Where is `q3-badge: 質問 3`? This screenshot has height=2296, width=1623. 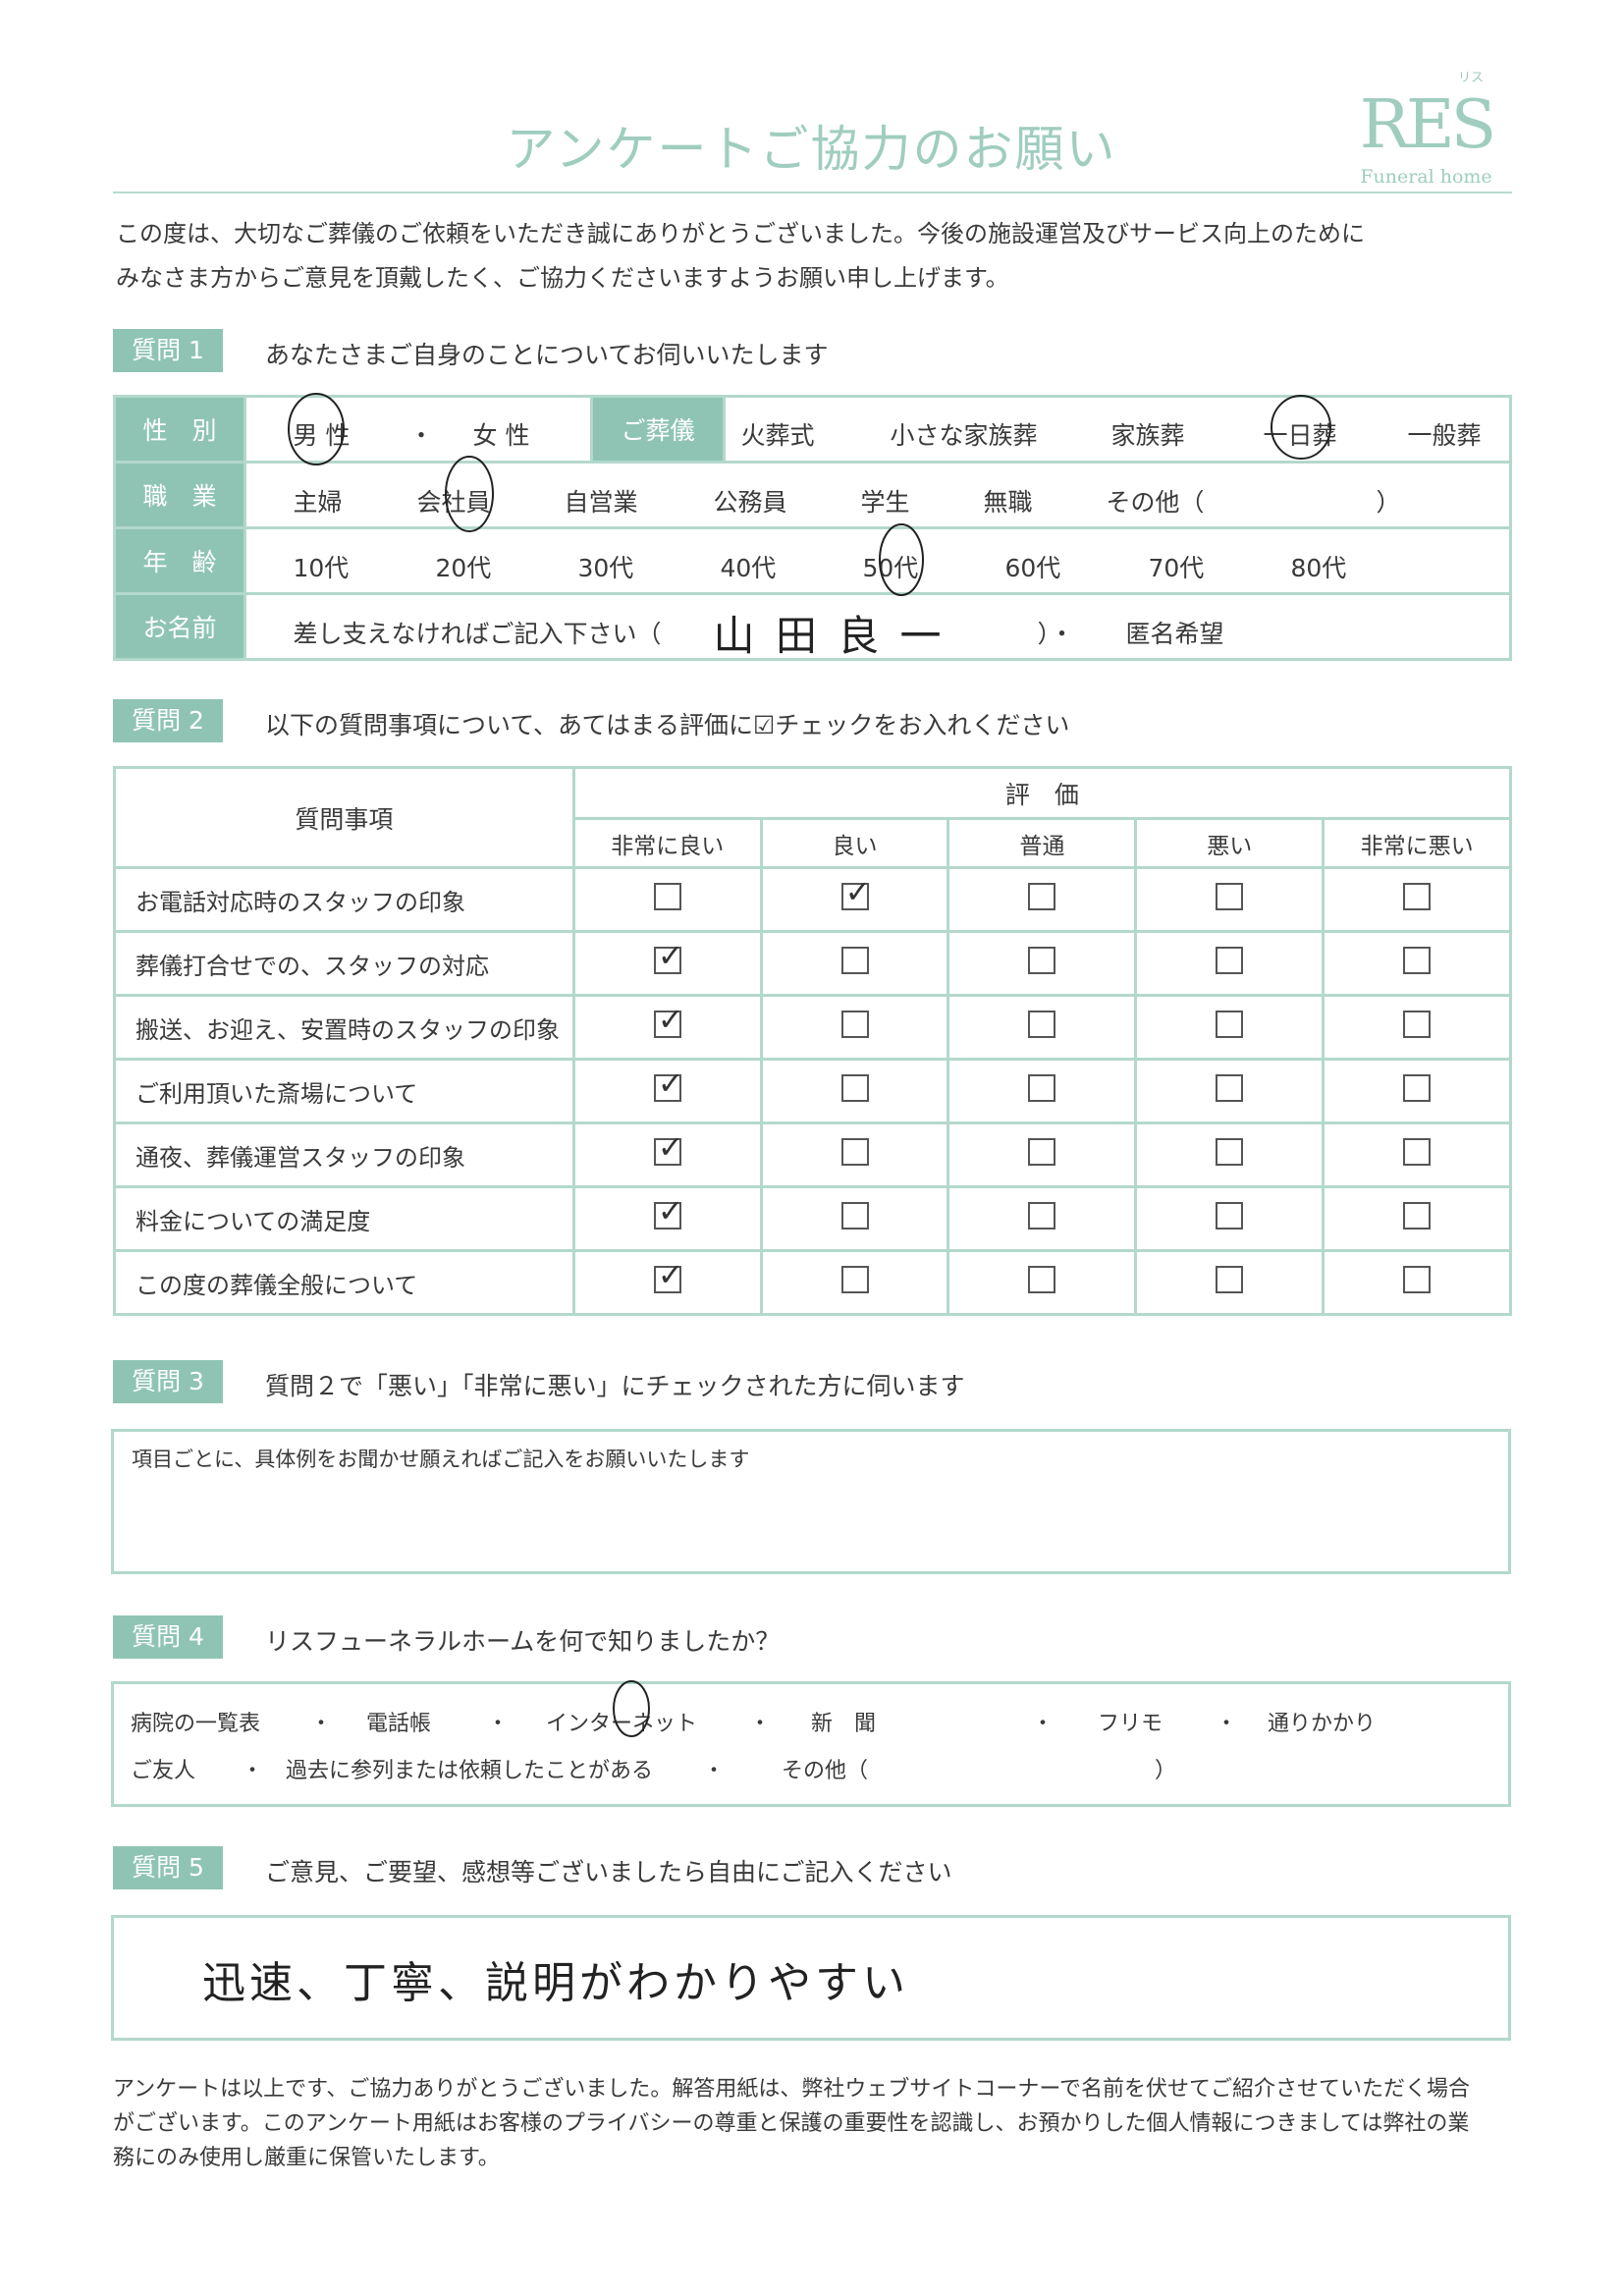
q3-badge: 質問 3 is located at coordinates (168, 1381).